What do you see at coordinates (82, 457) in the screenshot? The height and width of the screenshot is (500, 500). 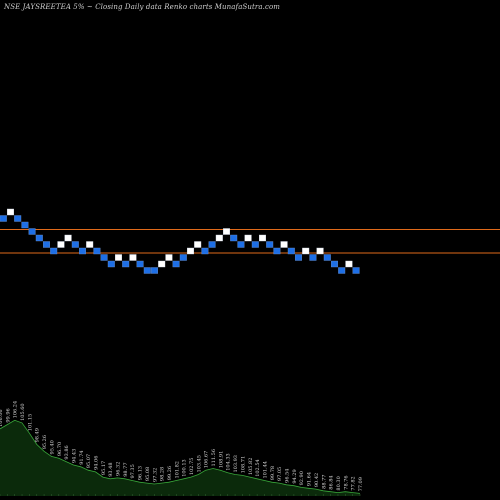 I see `volume-value-label: 91.74` at bounding box center [82, 457].